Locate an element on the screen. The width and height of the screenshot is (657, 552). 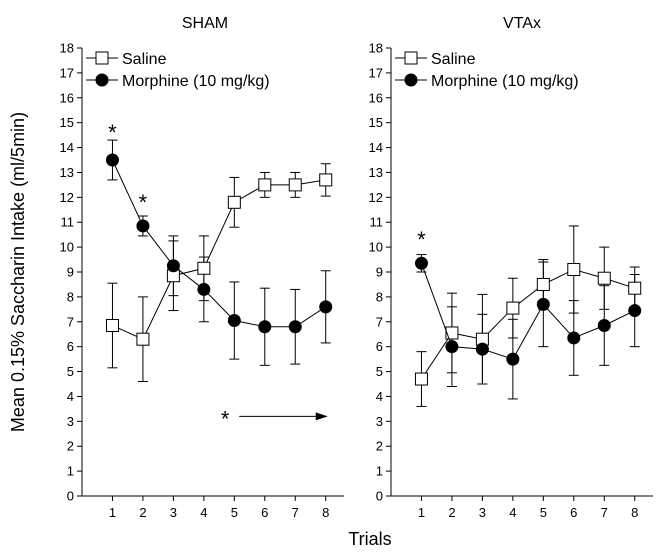
significance-arrow-head is located at coordinates (321, 416).